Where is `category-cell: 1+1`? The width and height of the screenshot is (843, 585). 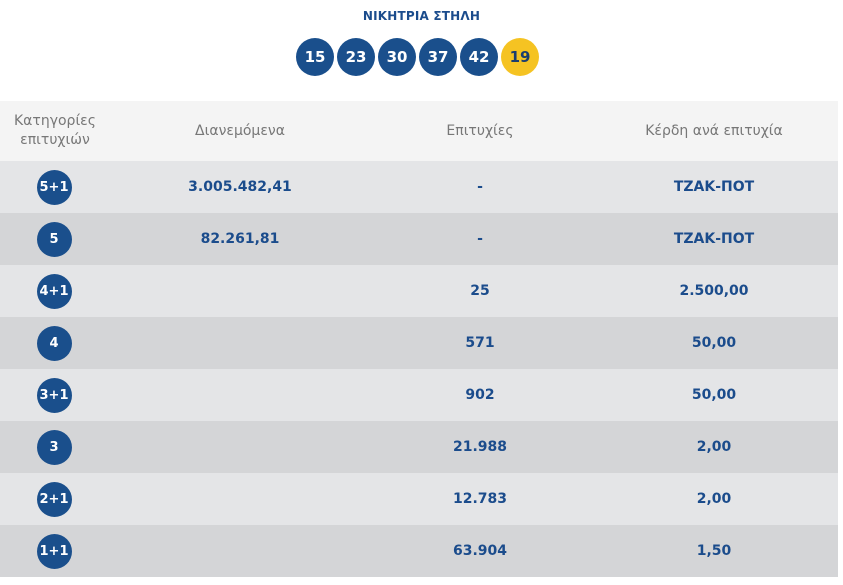 category-cell: 1+1 is located at coordinates (55, 551).